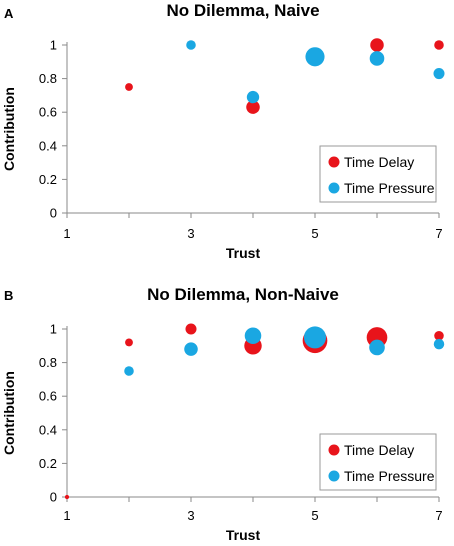 The height and width of the screenshot is (546, 454). Describe the element at coordinates (9, 13) in the screenshot. I see `panel-letter: A` at that location.